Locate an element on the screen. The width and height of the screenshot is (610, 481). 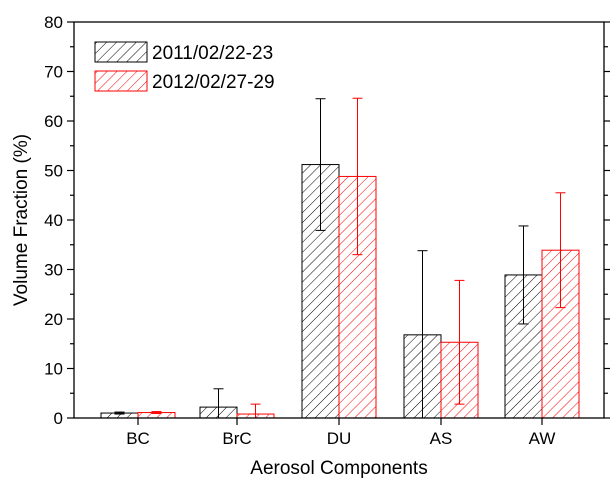
y-tick-label: 50 is located at coordinates (53, 171).